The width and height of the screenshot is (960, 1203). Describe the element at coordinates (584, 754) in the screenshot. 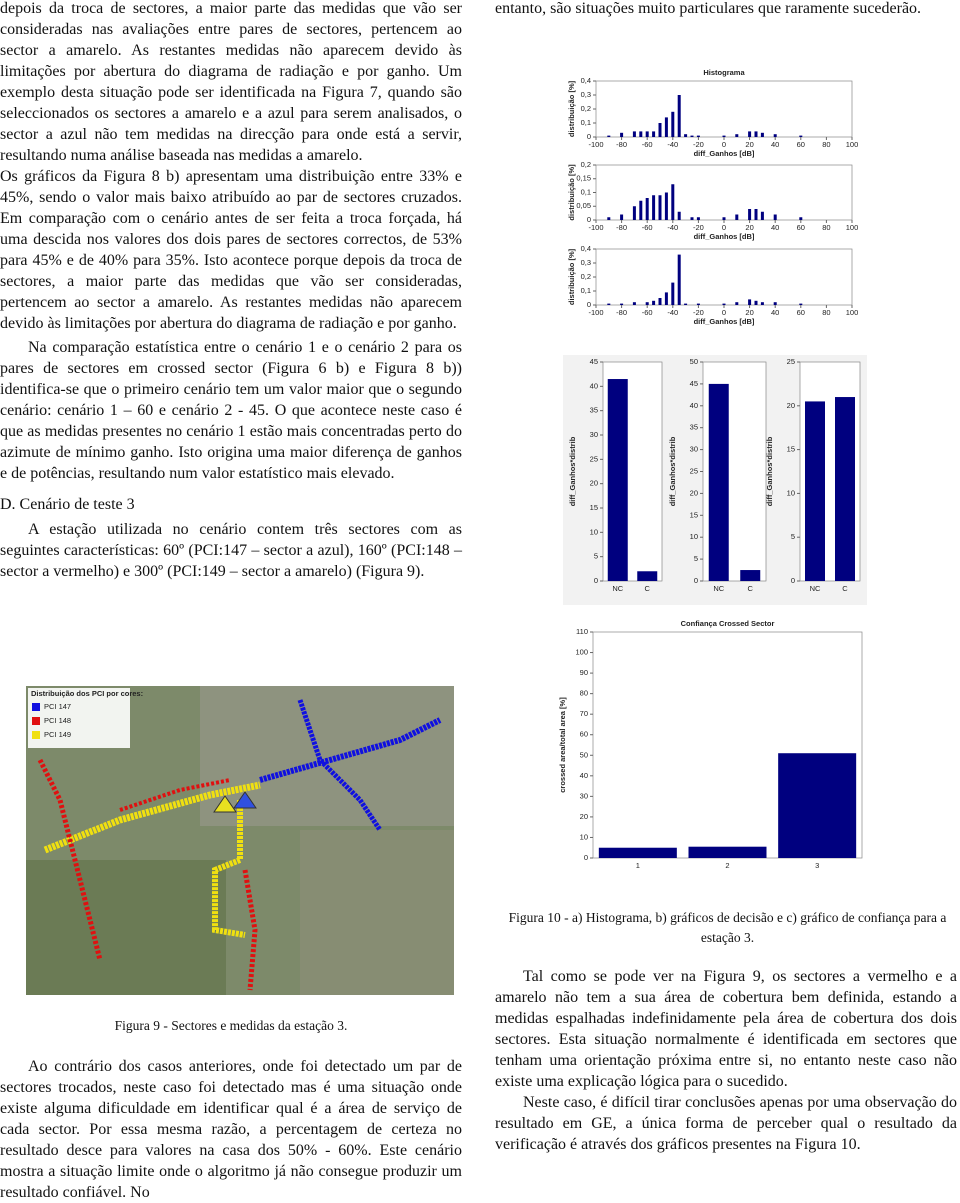

I see `y-tick-label: 50` at that location.